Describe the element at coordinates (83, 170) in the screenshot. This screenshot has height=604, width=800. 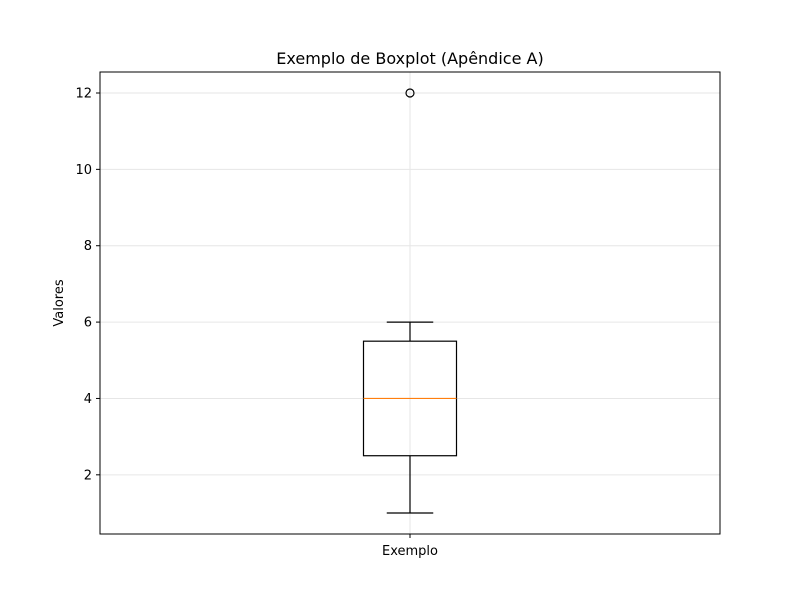
I see `y-tick-label: 10` at that location.